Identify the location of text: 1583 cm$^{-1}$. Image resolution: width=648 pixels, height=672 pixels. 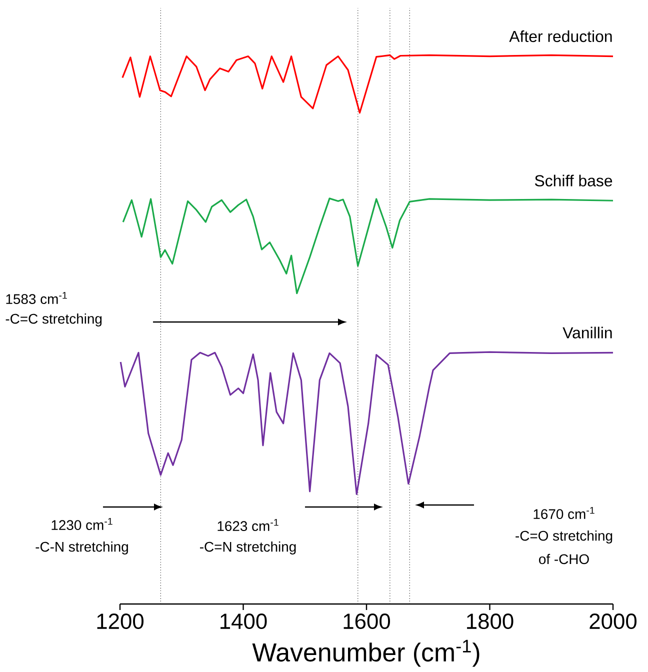
(36, 298).